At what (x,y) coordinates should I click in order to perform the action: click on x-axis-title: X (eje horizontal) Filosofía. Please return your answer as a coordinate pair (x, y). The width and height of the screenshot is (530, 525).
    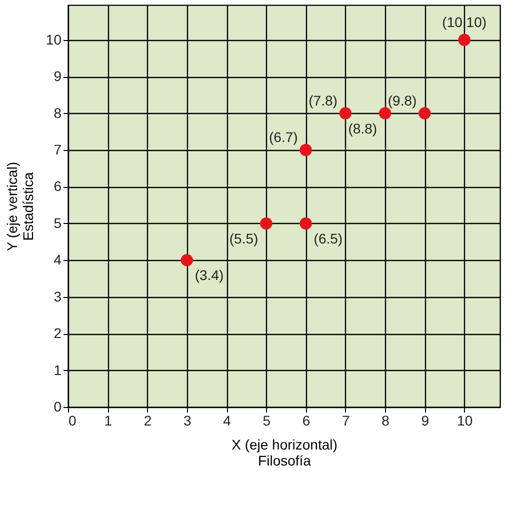
    Looking at the image, I should click on (285, 452).